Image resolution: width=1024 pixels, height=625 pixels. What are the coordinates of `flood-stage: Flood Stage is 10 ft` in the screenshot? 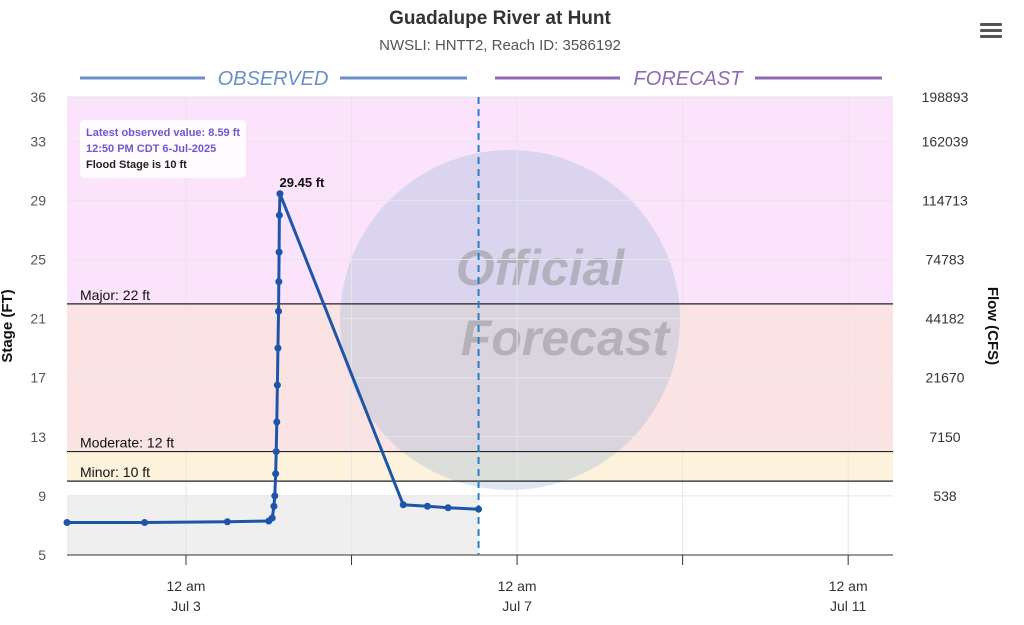 It's located at (136, 165).